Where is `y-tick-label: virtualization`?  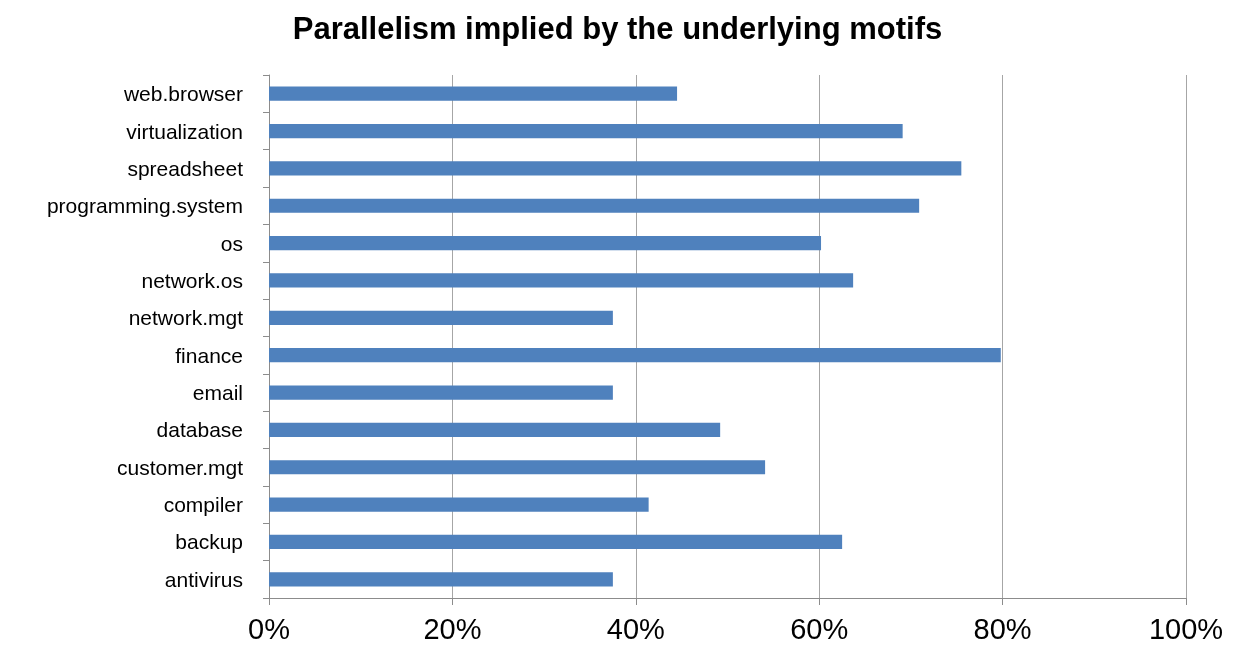
y-tick-label: virtualization is located at coordinates (184, 131).